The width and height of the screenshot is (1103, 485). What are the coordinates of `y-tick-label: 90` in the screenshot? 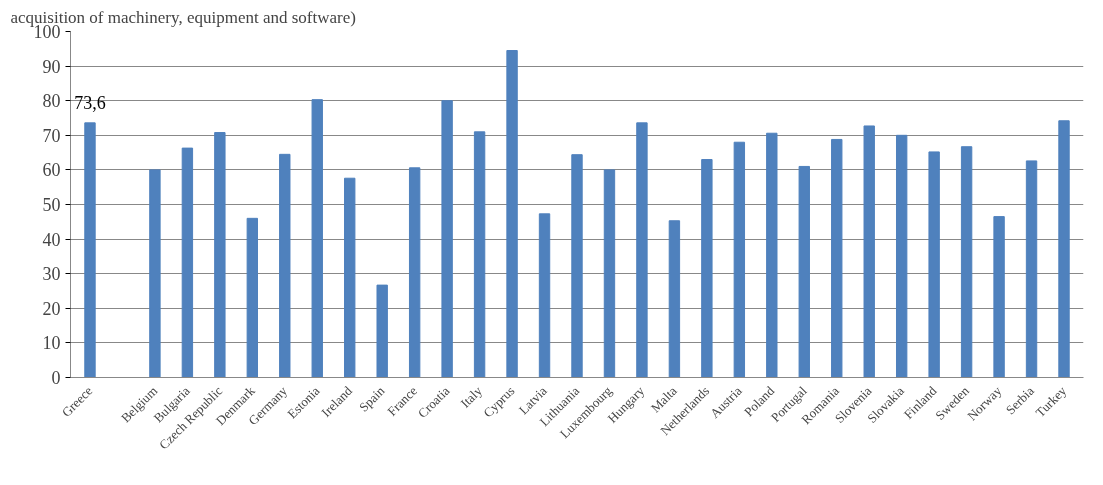 It's located at (51, 66).